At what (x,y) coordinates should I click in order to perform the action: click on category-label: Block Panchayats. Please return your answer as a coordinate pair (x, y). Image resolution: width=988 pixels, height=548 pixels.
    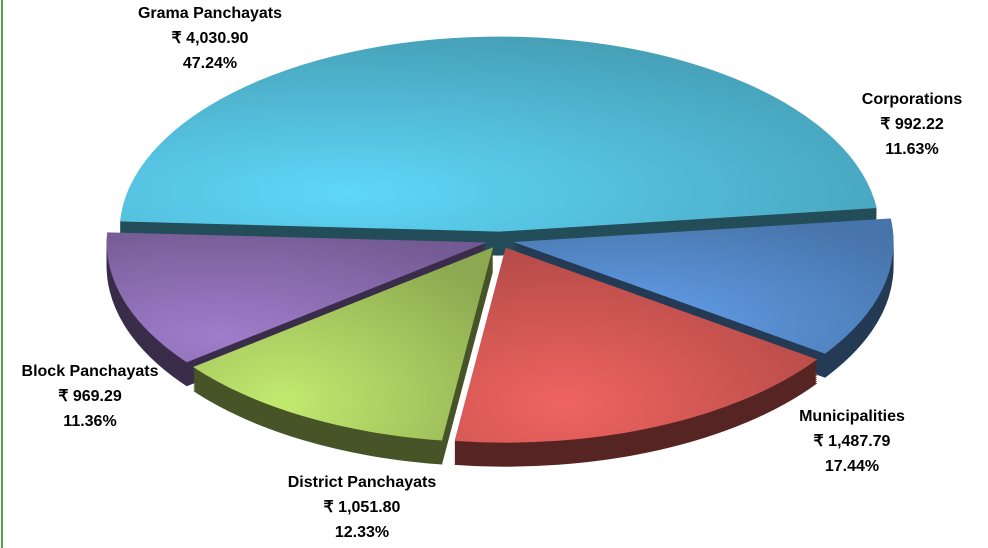
    Looking at the image, I should click on (90, 371).